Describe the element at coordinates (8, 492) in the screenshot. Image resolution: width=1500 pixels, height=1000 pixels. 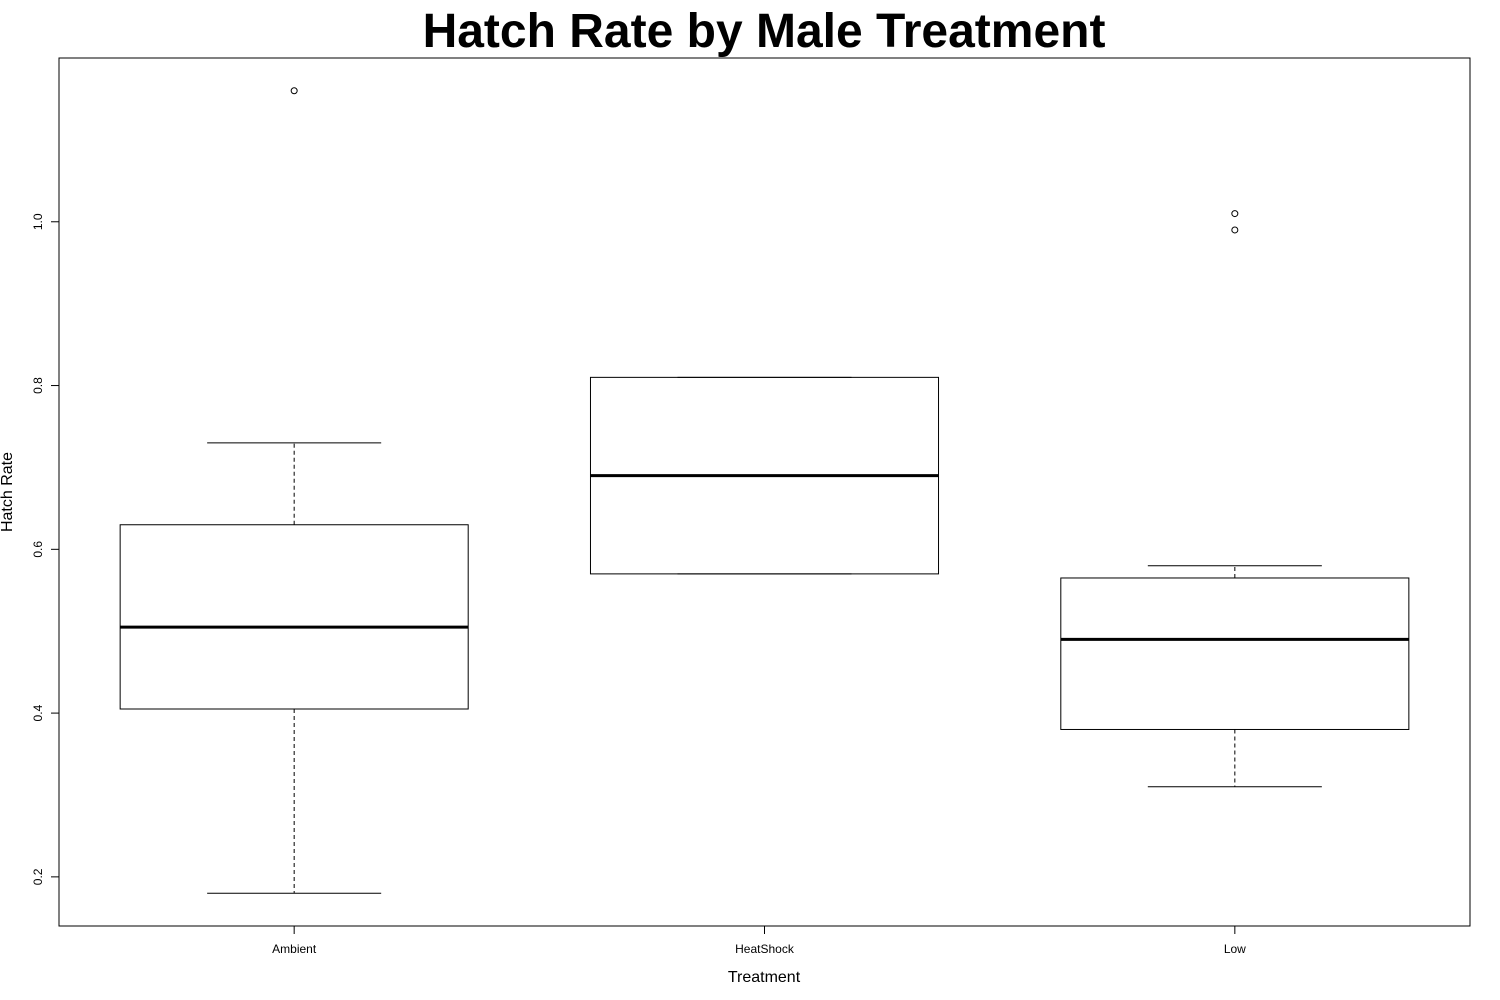
I see `y-axis-title: Hatch Rate` at that location.